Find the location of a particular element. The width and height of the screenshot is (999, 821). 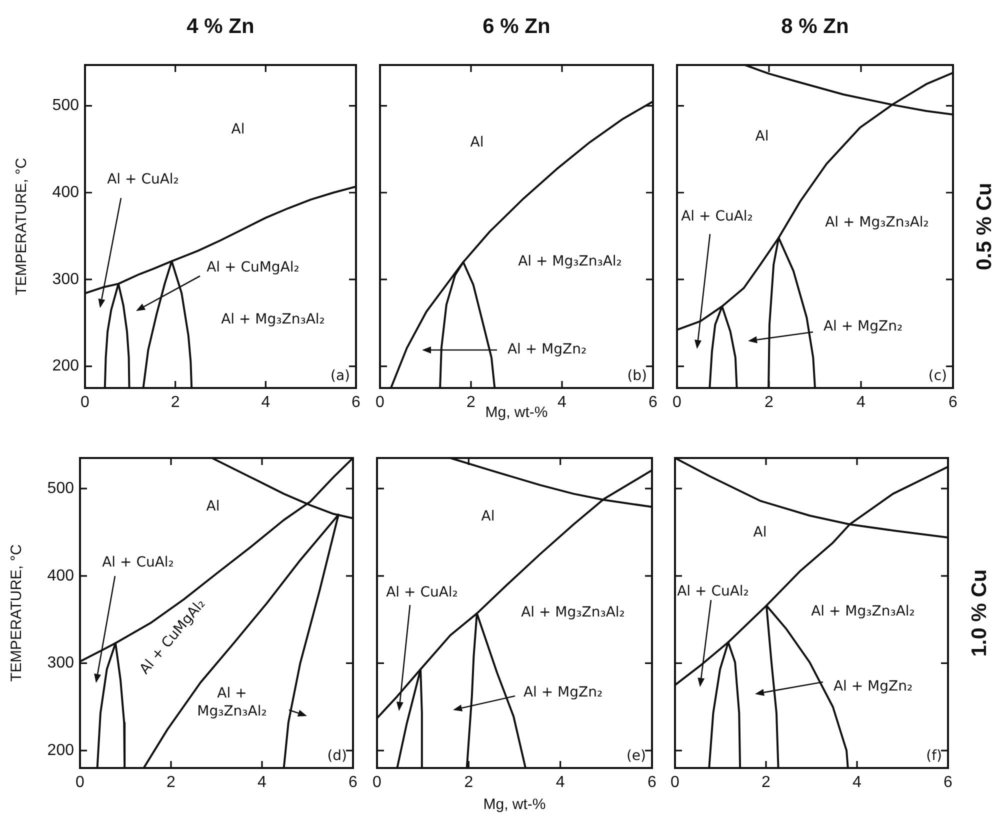

chart-title: 6 % Zn is located at coordinates (516, 26).